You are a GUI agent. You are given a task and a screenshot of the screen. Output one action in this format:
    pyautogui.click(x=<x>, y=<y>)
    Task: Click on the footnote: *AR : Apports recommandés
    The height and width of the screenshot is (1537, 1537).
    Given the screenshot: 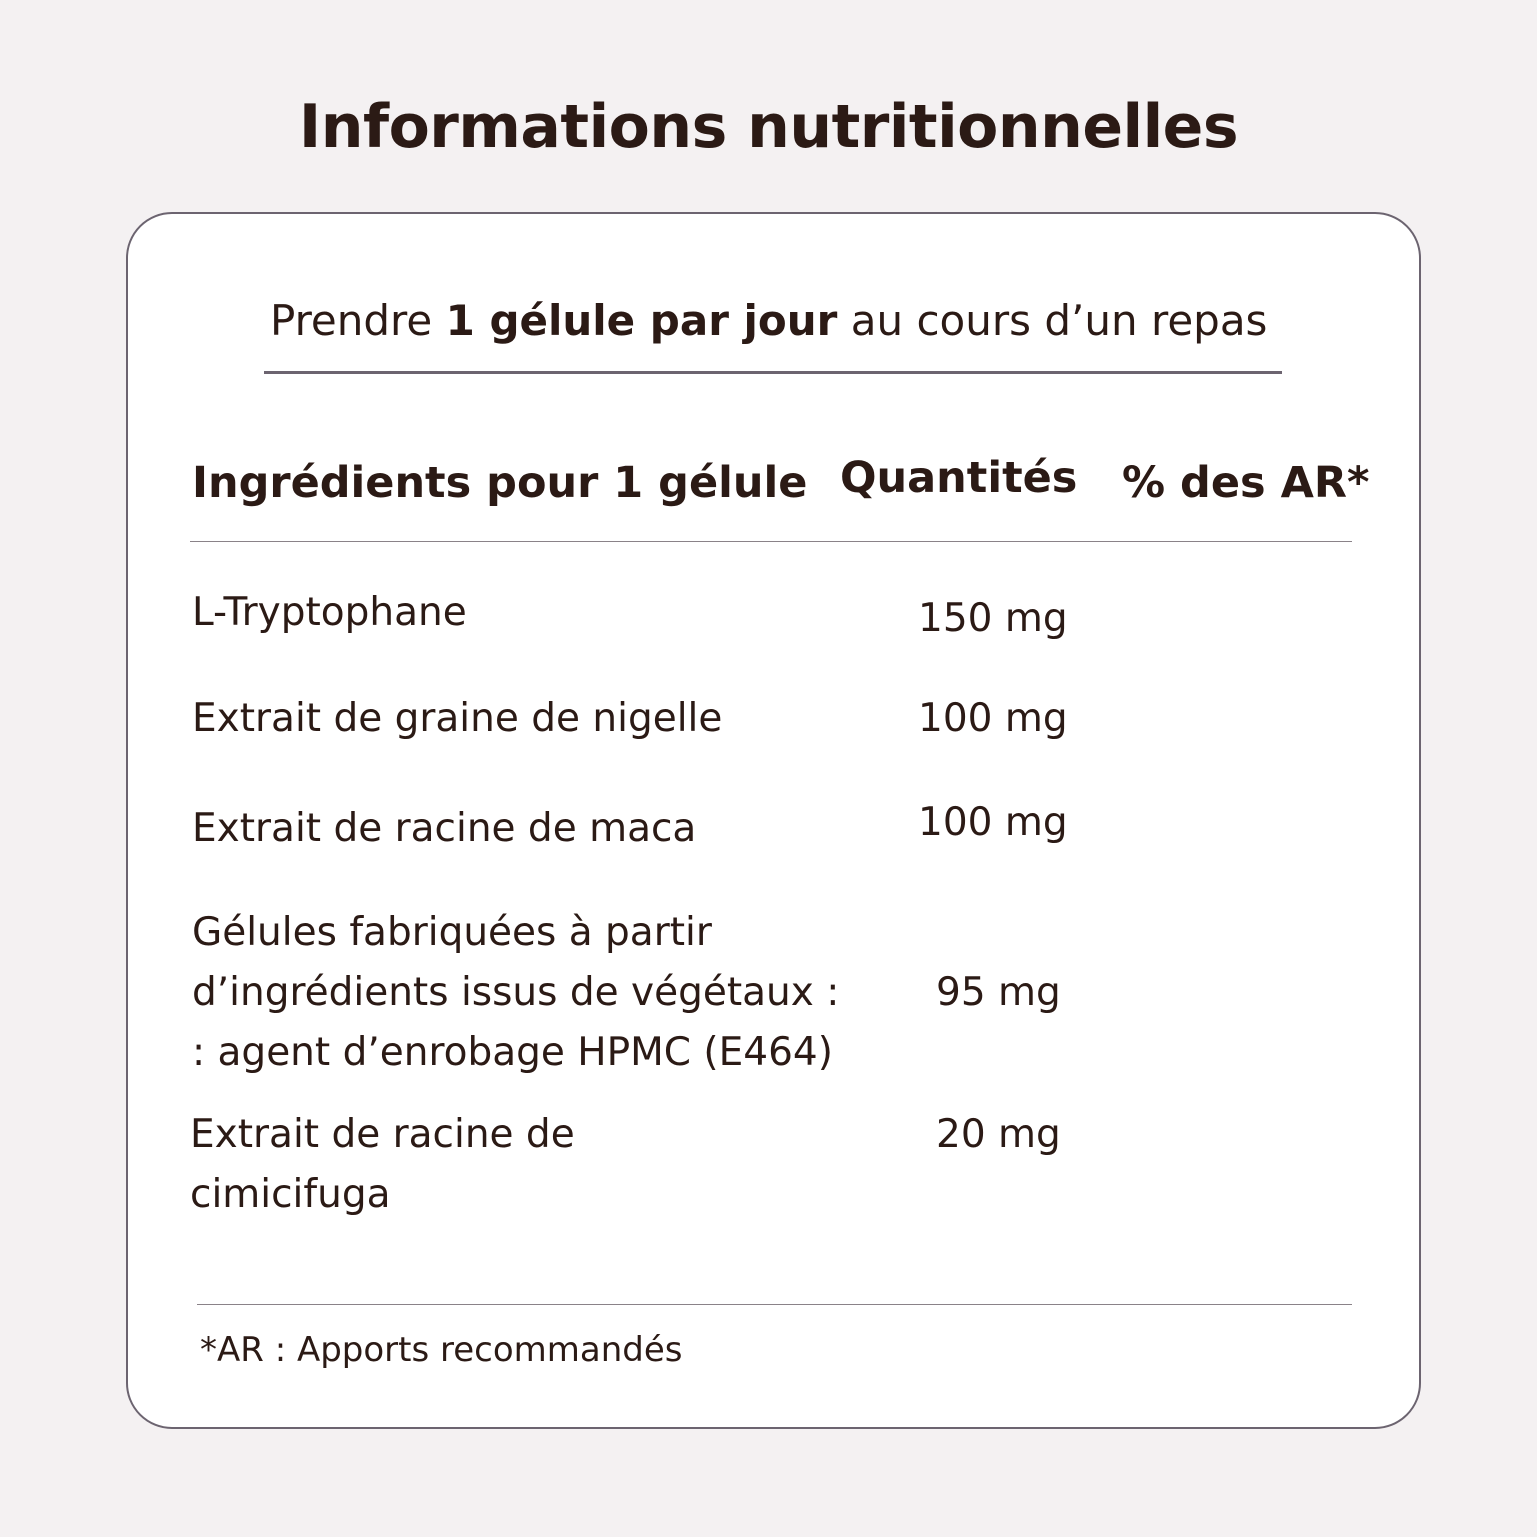 What is the action you would take?
    pyautogui.click(x=441, y=1350)
    